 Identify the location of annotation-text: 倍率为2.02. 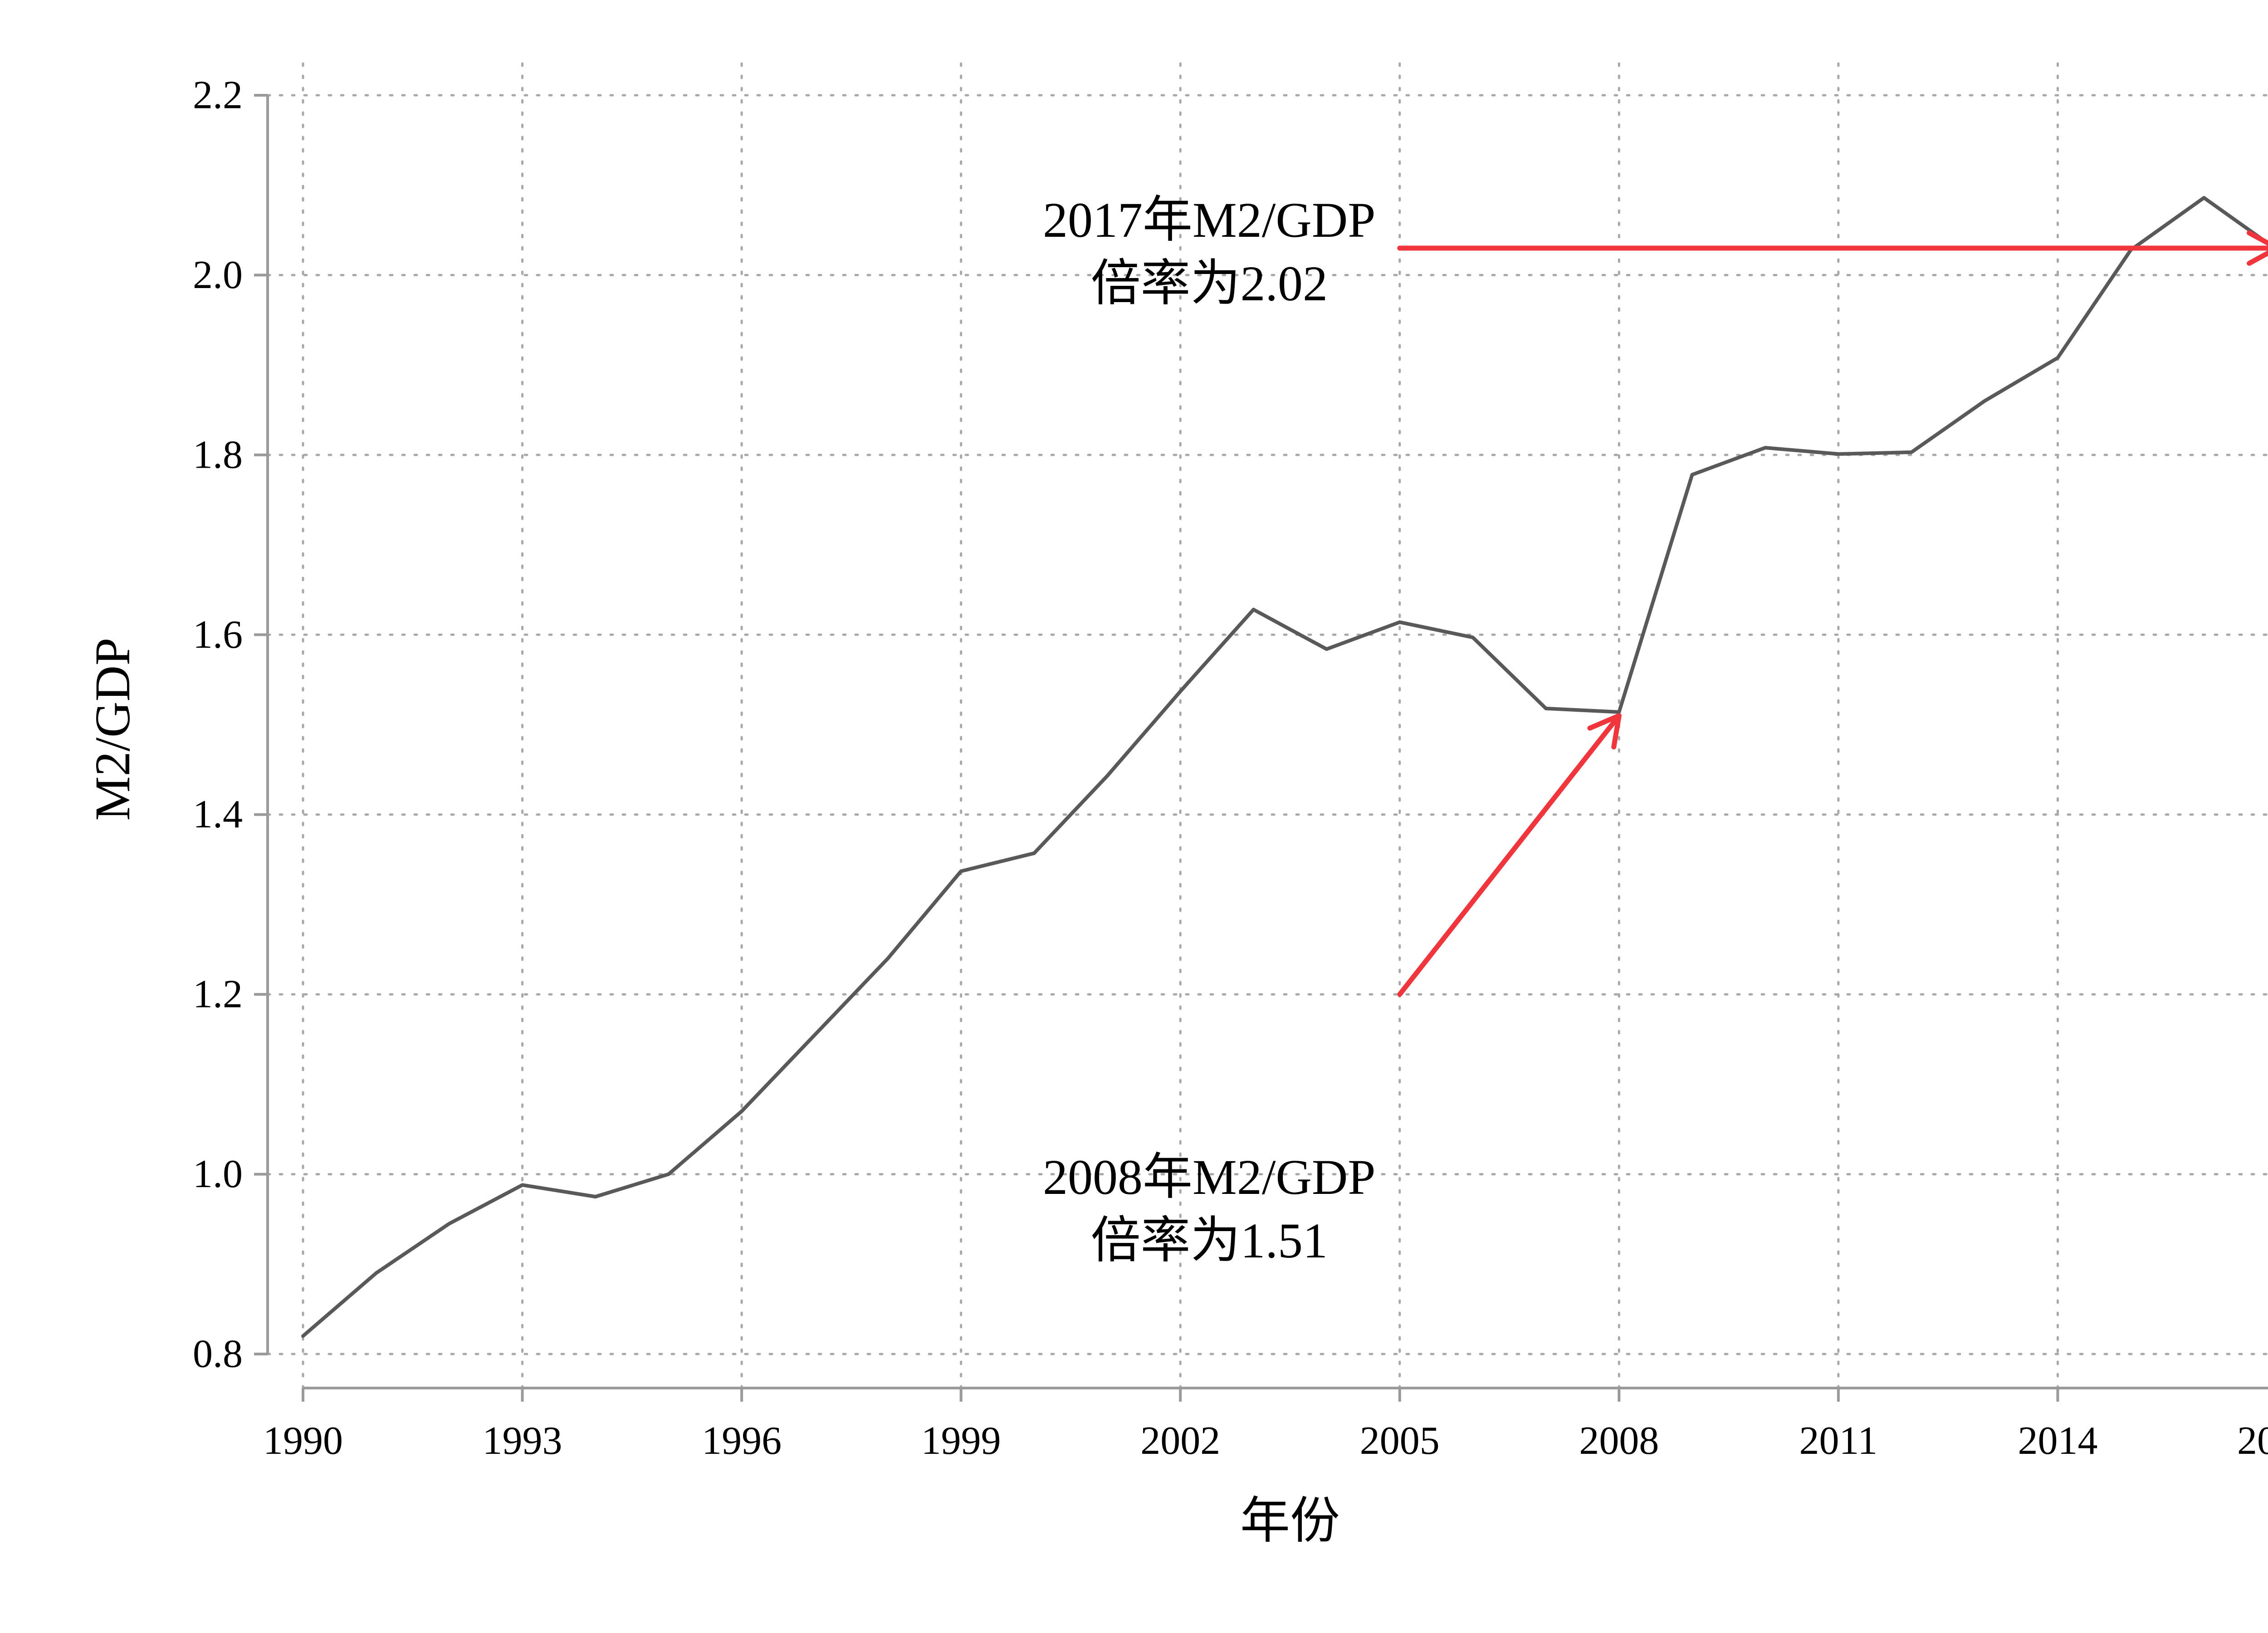
(1209, 283).